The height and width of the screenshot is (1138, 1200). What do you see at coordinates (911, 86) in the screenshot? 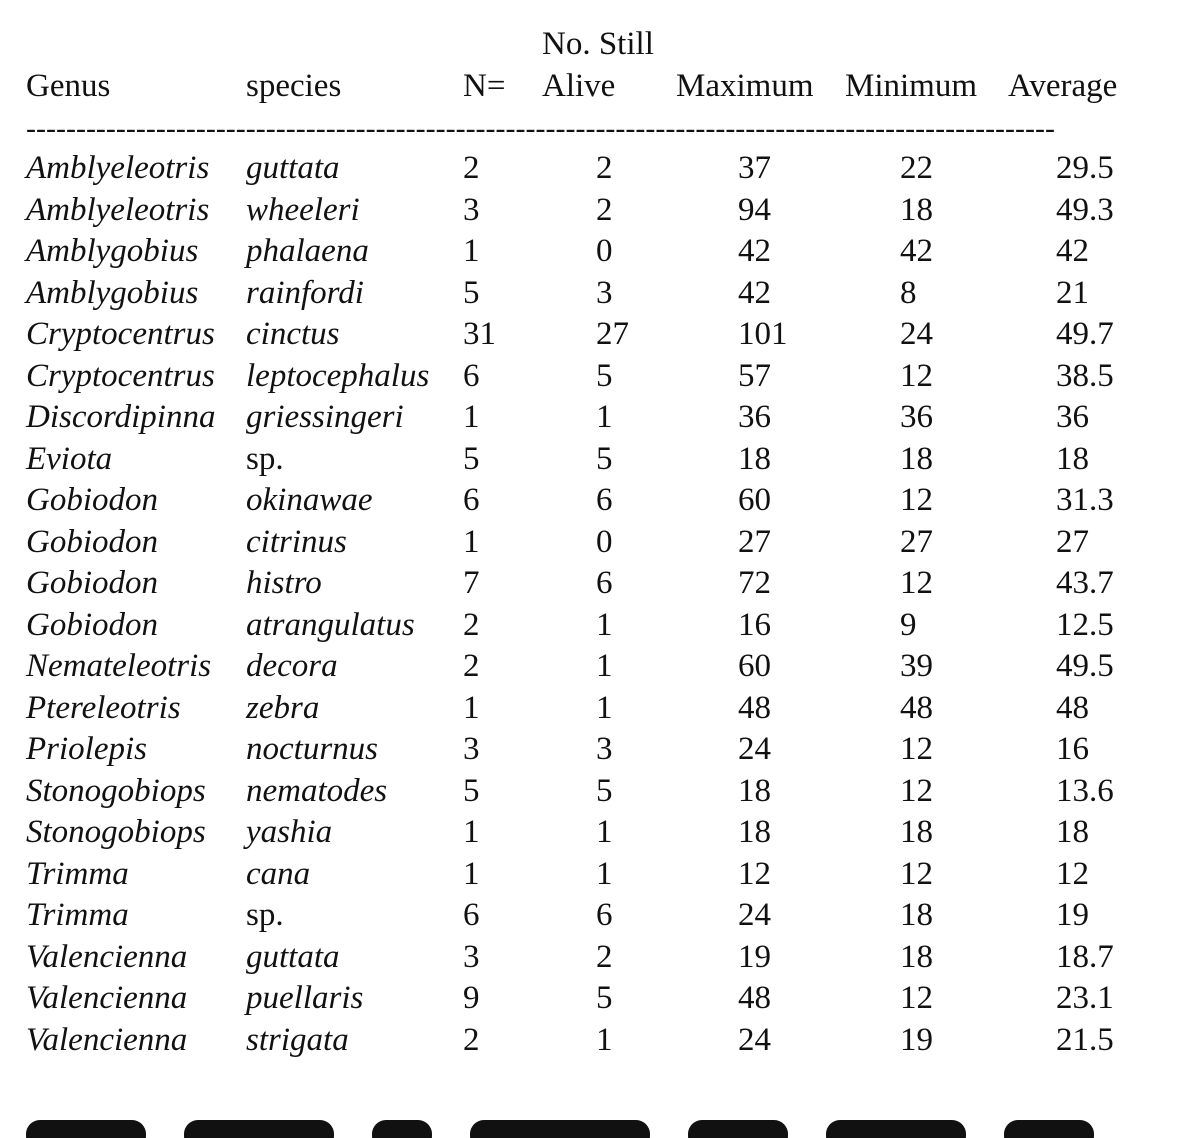
I see `header-minimum: Minimum` at bounding box center [911, 86].